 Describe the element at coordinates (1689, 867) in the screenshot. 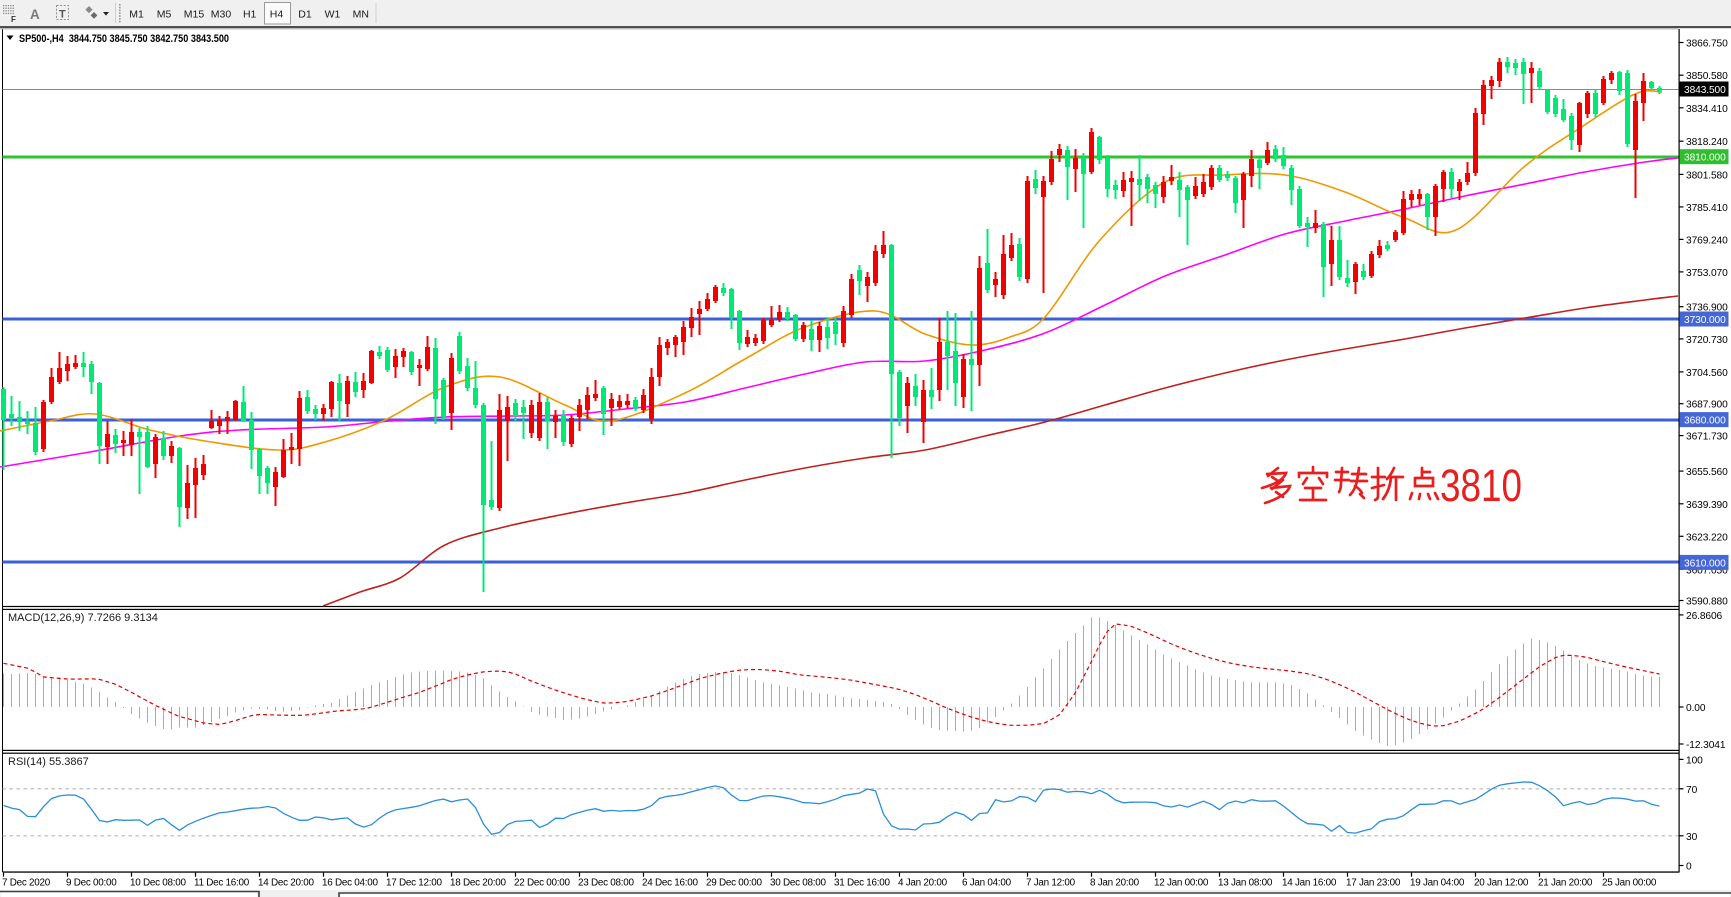

I see `svg-text: 0` at that location.